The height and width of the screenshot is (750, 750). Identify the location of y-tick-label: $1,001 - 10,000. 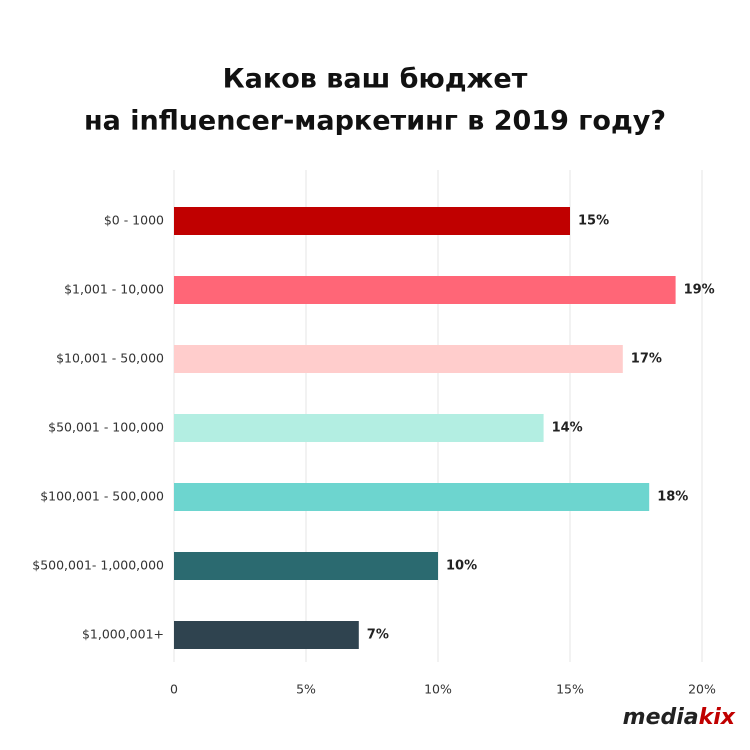
(114, 289).